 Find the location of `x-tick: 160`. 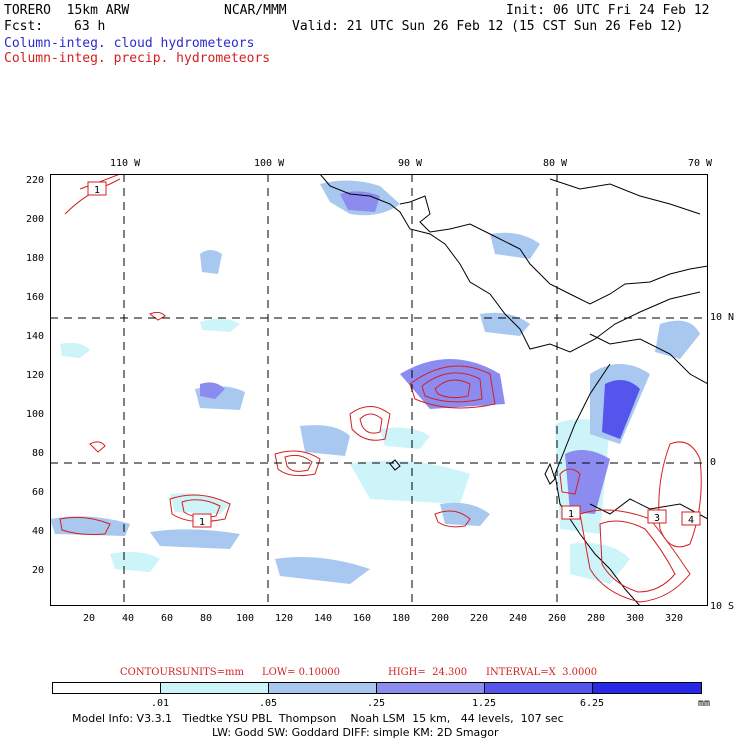

x-tick: 160 is located at coordinates (362, 618).